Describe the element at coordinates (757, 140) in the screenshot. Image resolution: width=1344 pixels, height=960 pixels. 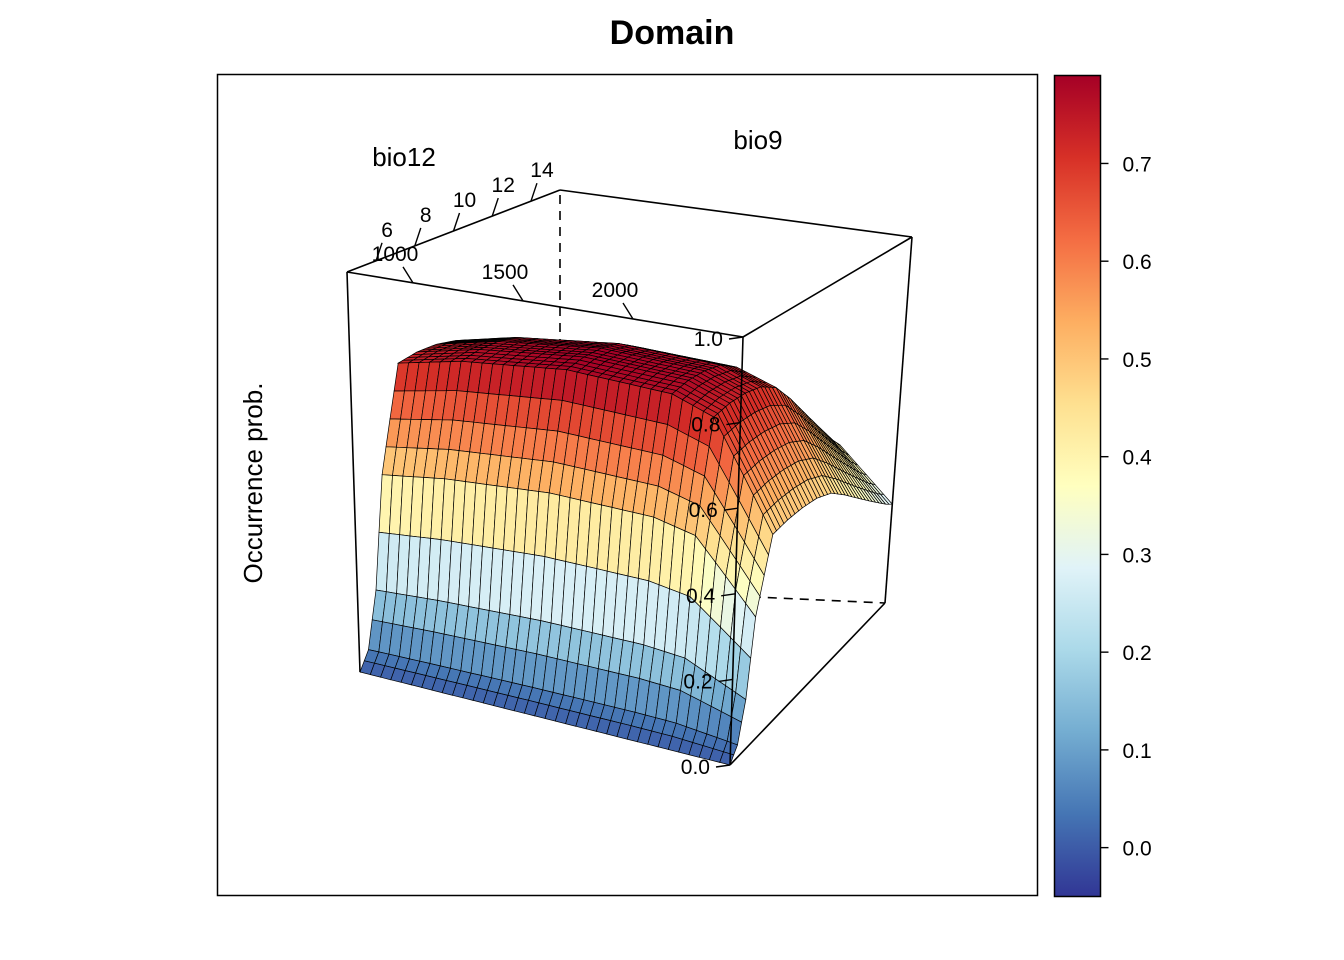
I see `x-axis-label: bio9` at that location.